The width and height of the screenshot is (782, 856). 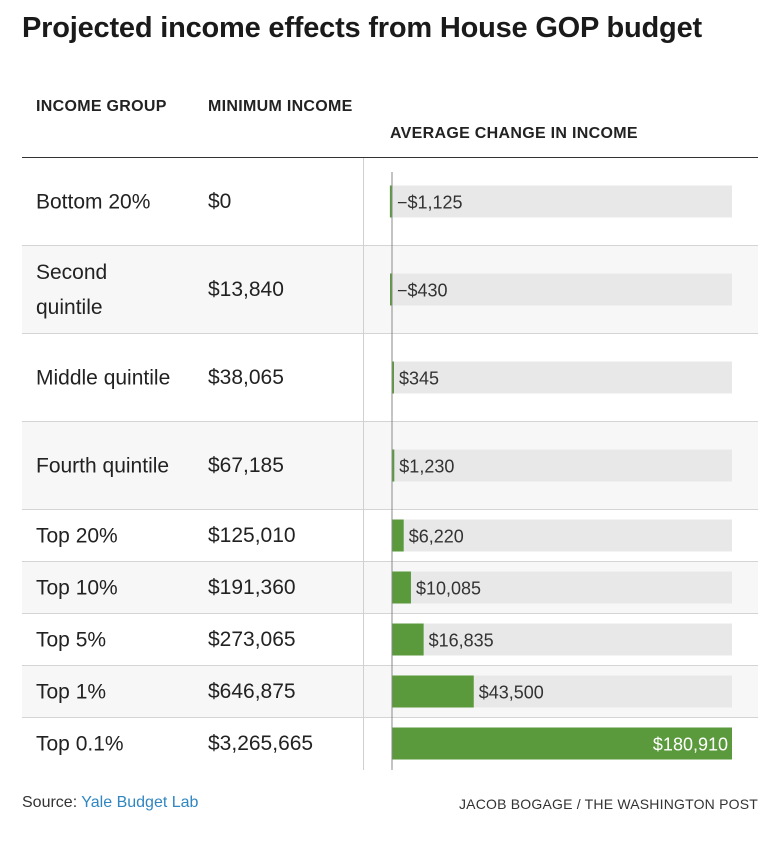 What do you see at coordinates (363, 464) in the screenshot?
I see `column-divider` at bounding box center [363, 464].